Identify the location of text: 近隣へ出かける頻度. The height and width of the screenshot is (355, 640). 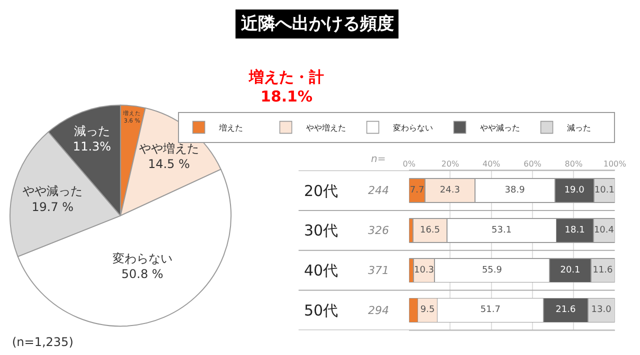
(317, 24).